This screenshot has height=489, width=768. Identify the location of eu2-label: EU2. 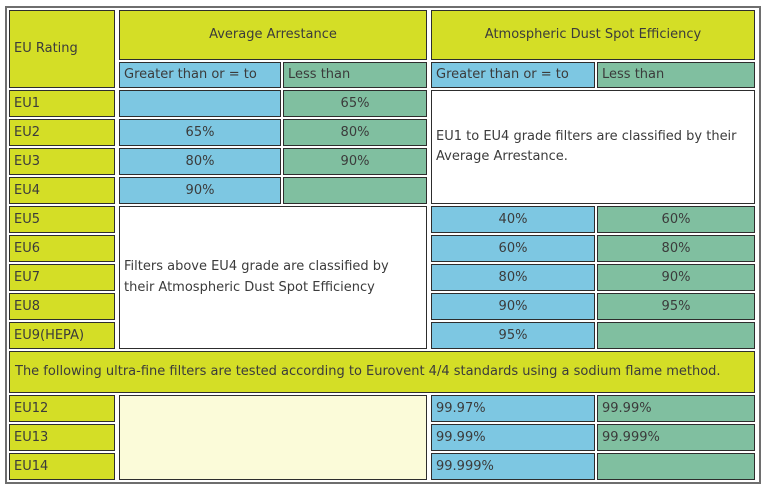
(62, 132).